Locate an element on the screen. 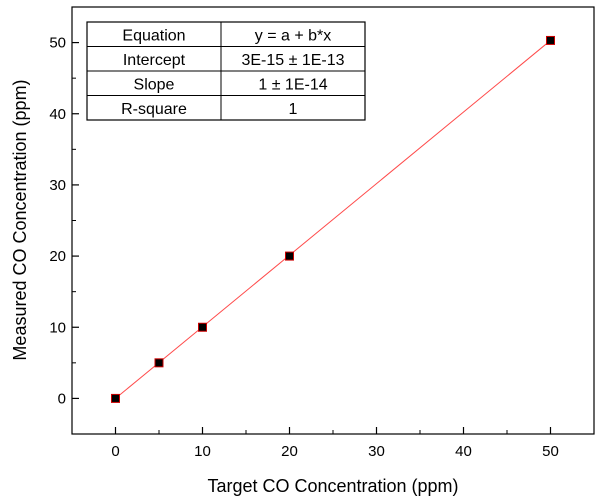 The image size is (596, 501). y-tick-label: 40 is located at coordinates (57, 114).